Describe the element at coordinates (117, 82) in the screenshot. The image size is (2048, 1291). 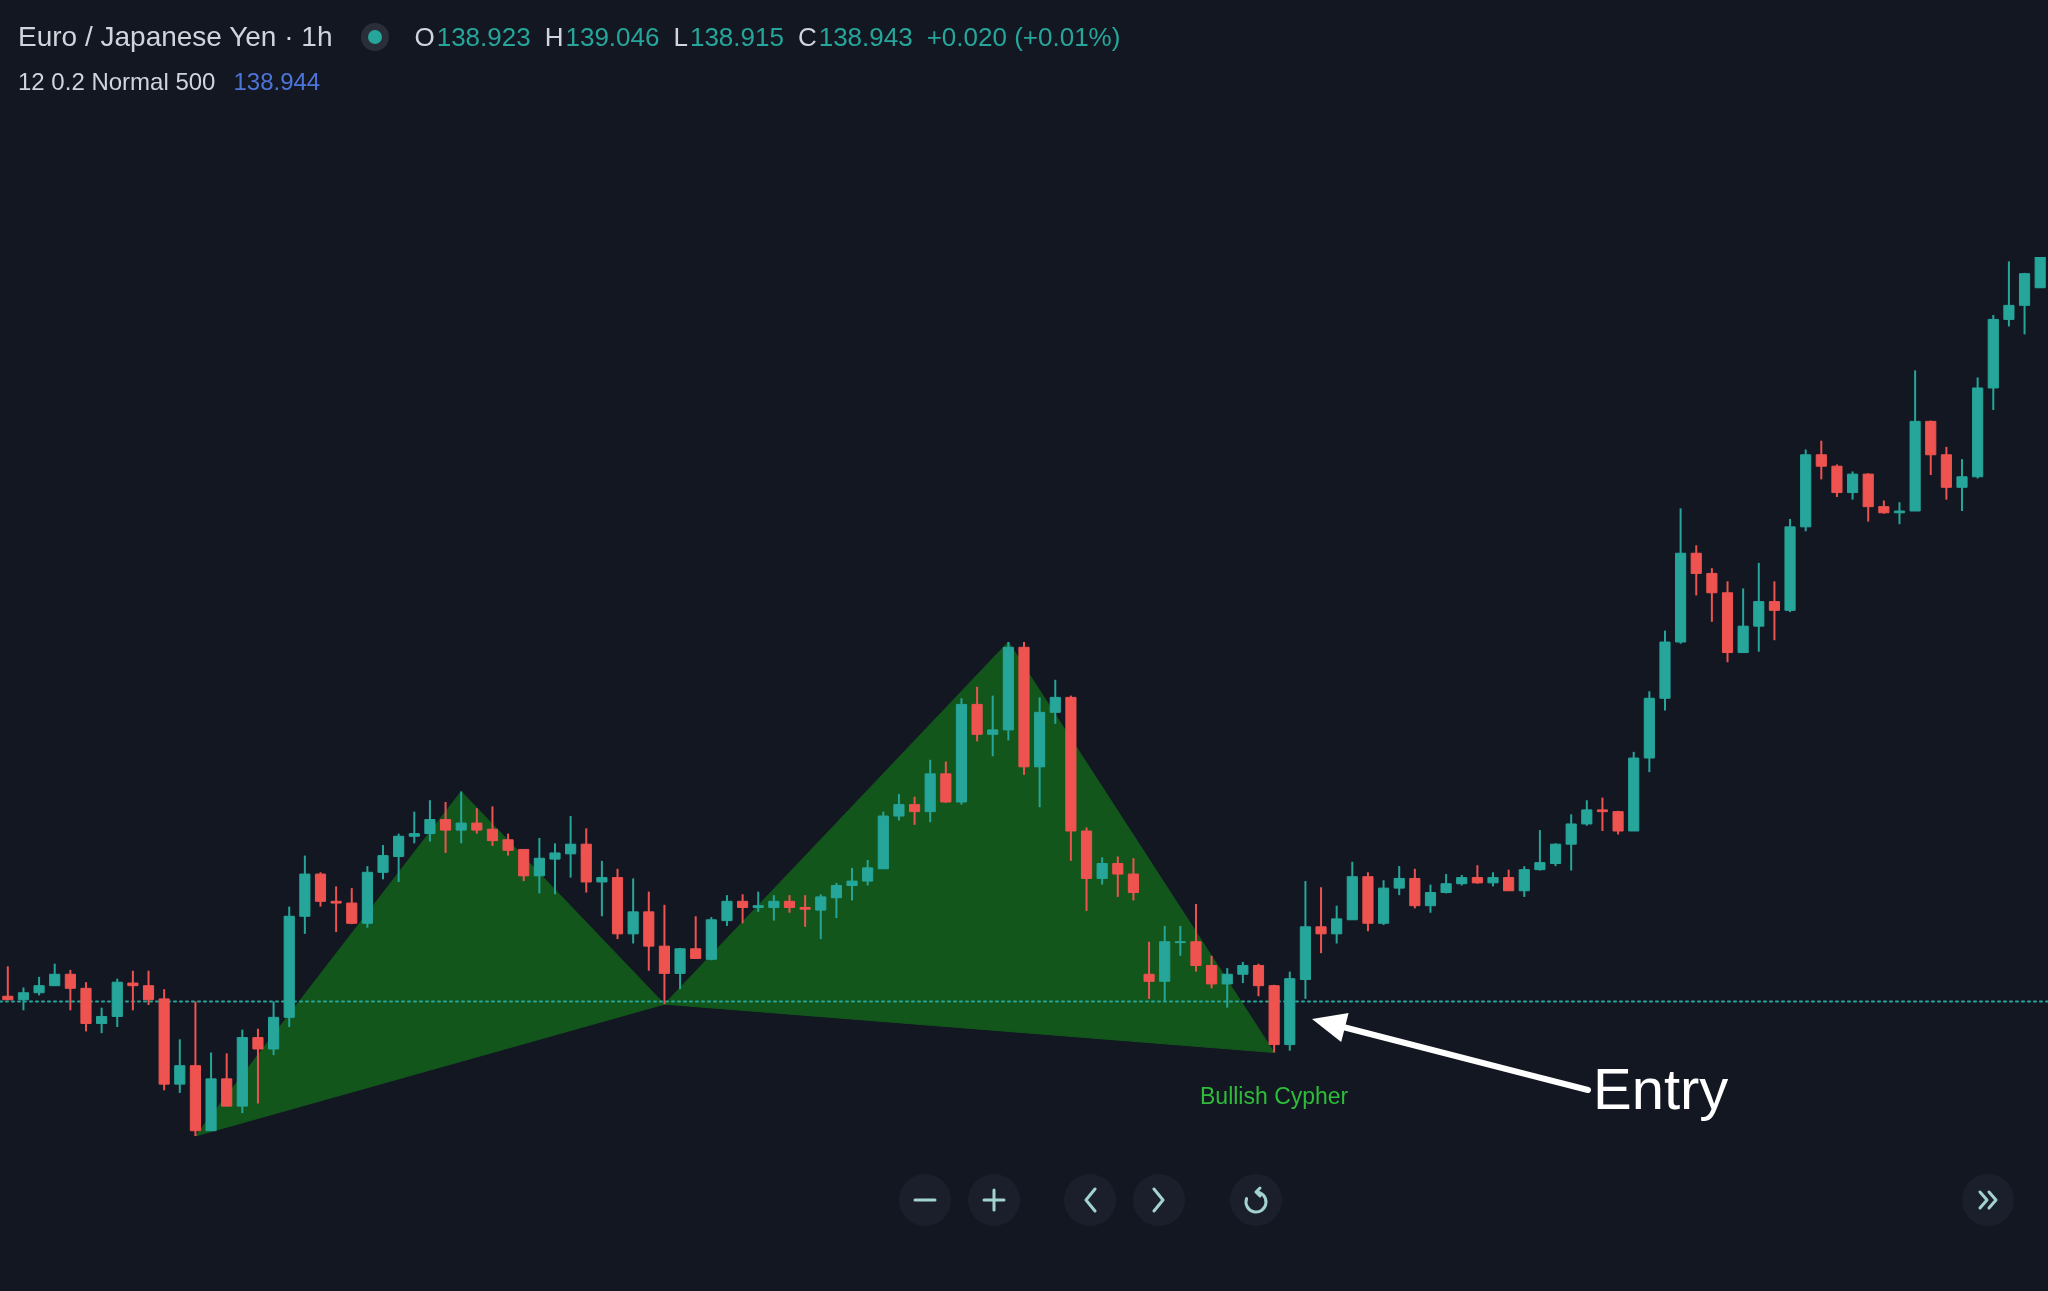
I see `chart-subtitle: 12 0.2 Normal 500` at that location.